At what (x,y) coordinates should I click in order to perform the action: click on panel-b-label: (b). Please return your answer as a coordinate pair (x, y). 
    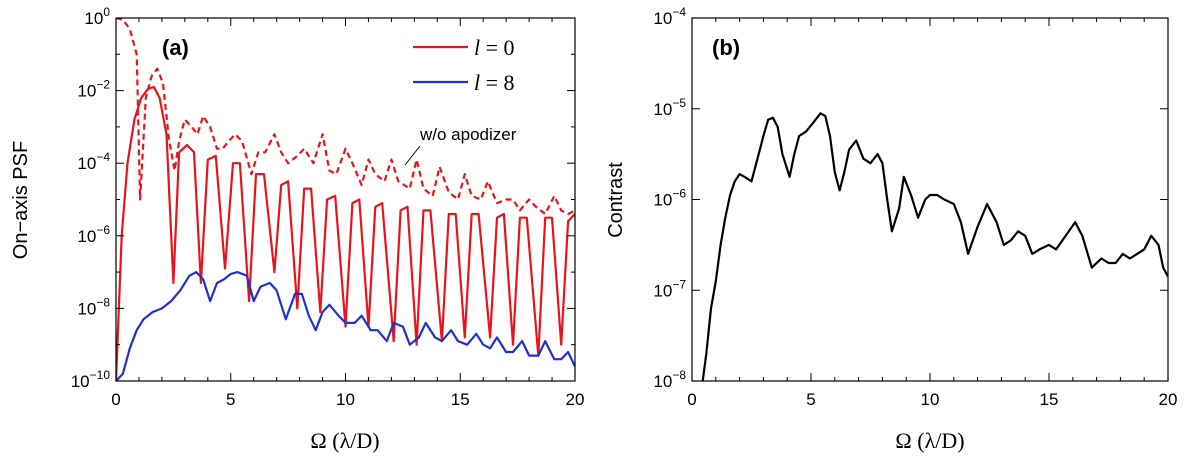
    Looking at the image, I should click on (726, 47).